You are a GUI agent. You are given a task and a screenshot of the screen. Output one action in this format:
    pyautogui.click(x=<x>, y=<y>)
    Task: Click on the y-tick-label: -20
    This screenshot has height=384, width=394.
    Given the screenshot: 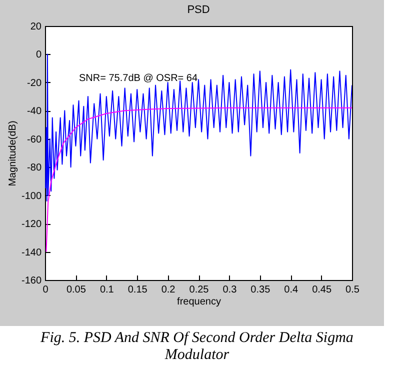 What is the action you would take?
    pyautogui.click(x=34, y=83)
    